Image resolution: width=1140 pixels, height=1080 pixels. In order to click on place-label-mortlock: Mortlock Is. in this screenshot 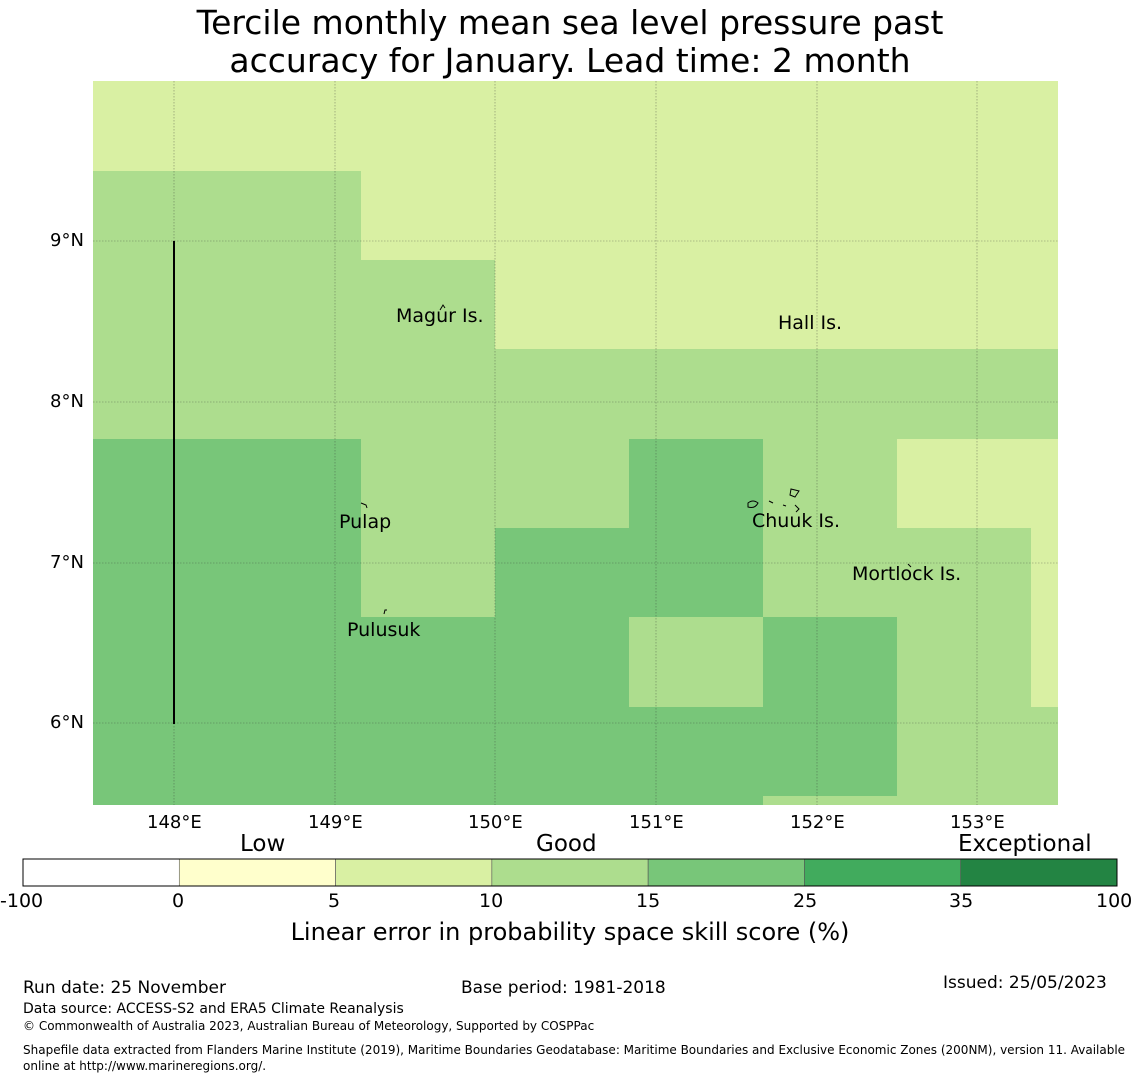, I will do `click(907, 574)`.